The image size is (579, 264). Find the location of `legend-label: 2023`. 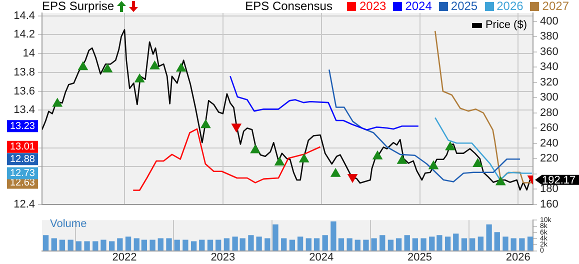

legend-label: 2023 is located at coordinates (372, 6).